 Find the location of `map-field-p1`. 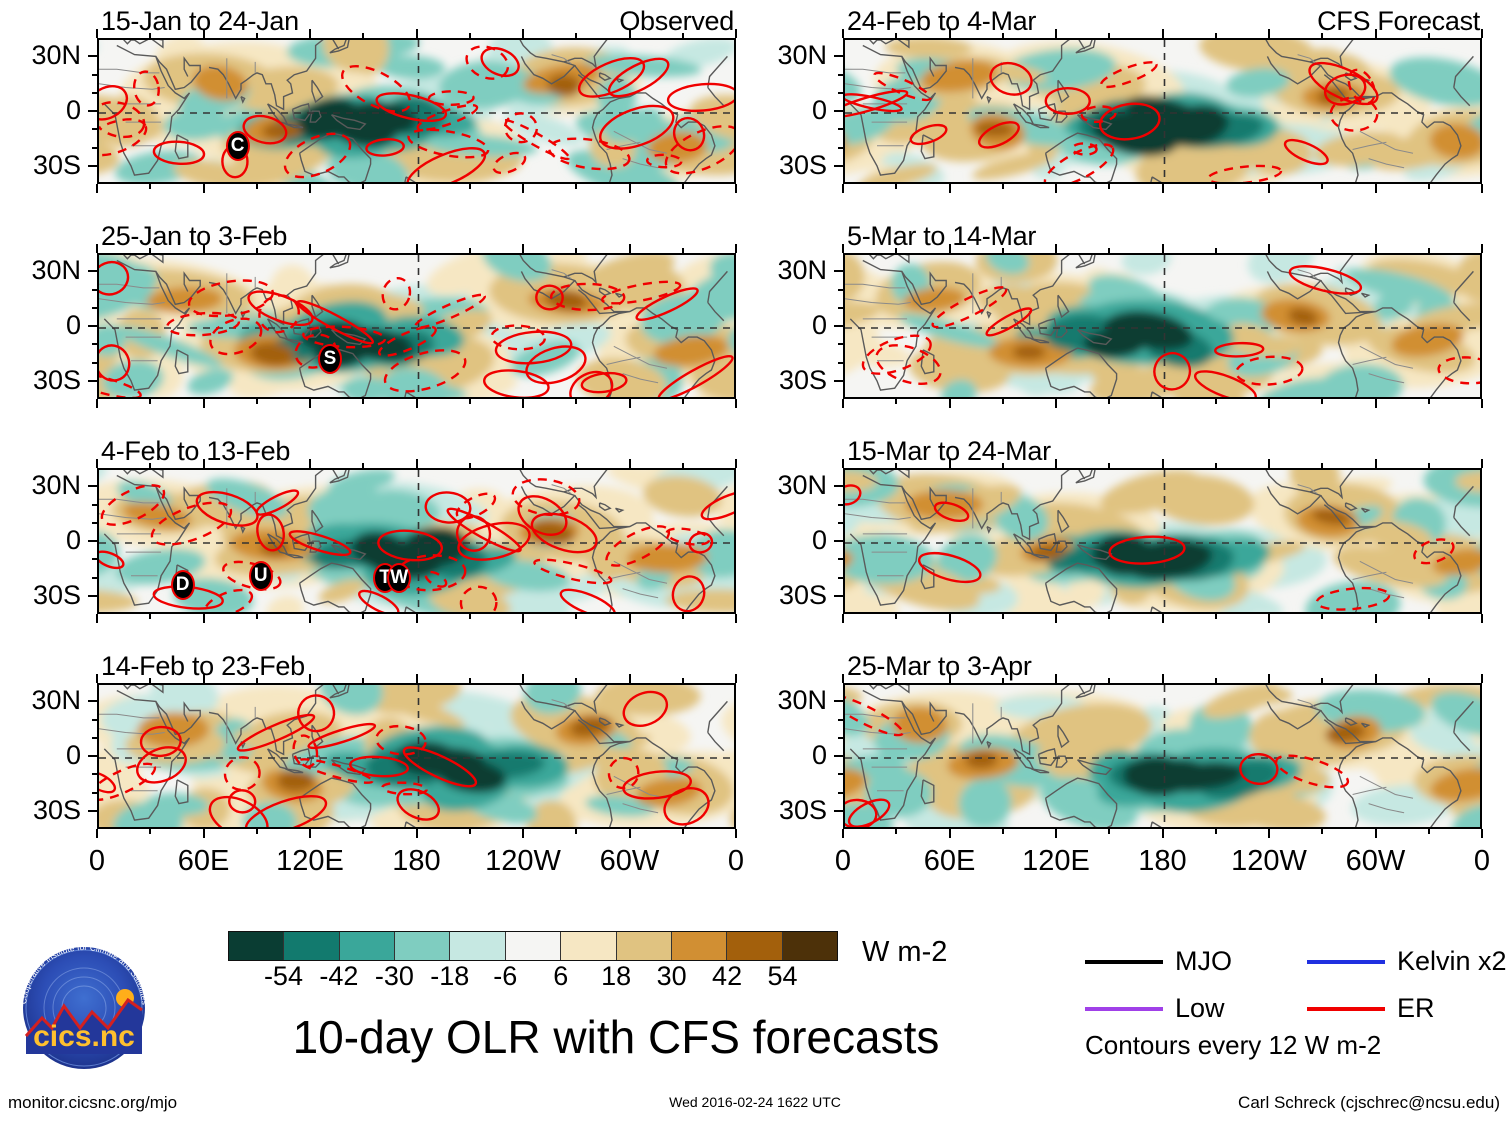

map-field-p1 is located at coordinates (416, 111).